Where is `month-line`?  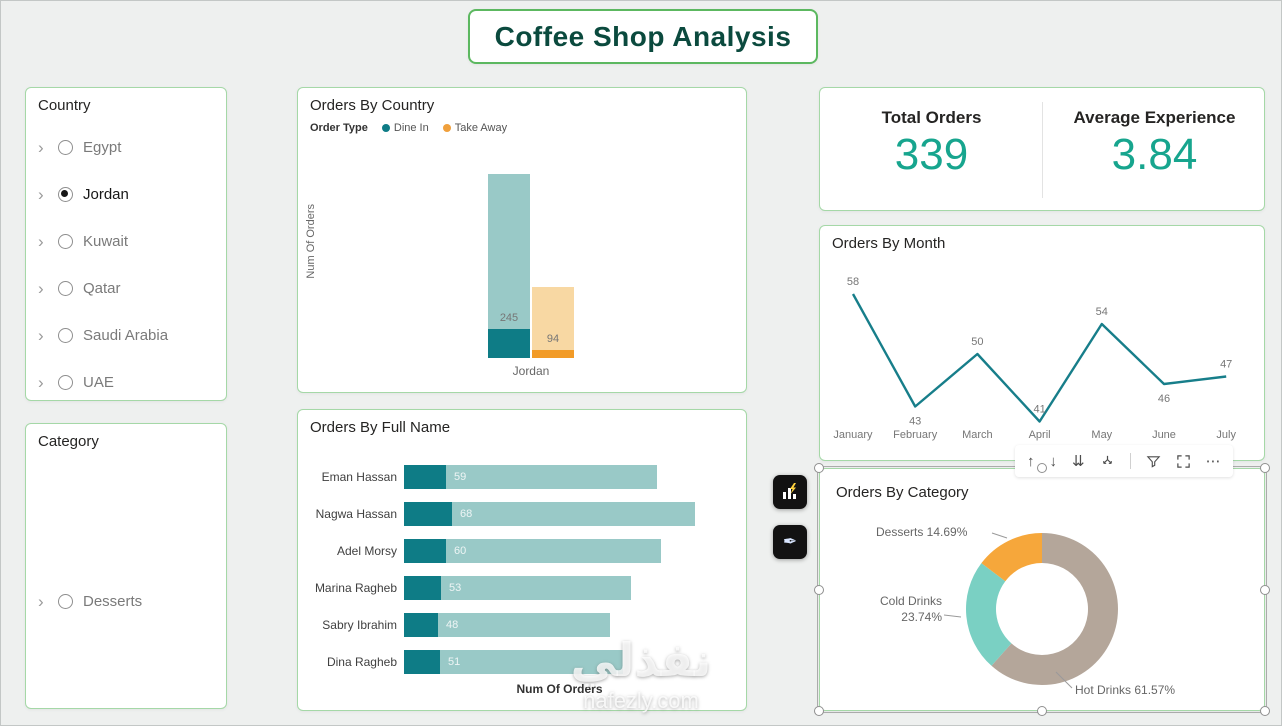
month-line is located at coordinates (1039, 358).